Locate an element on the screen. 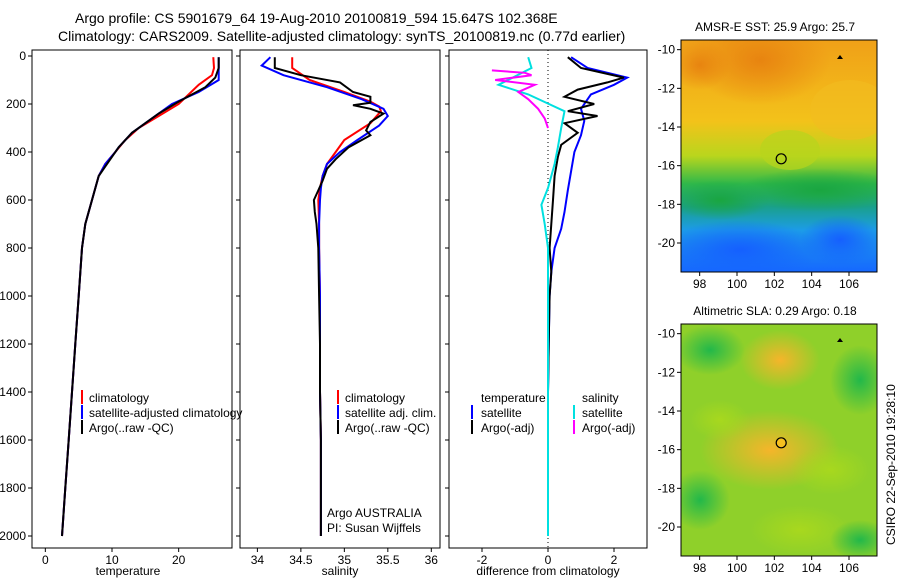  y-tick-label: 1400 is located at coordinates (13, 392).